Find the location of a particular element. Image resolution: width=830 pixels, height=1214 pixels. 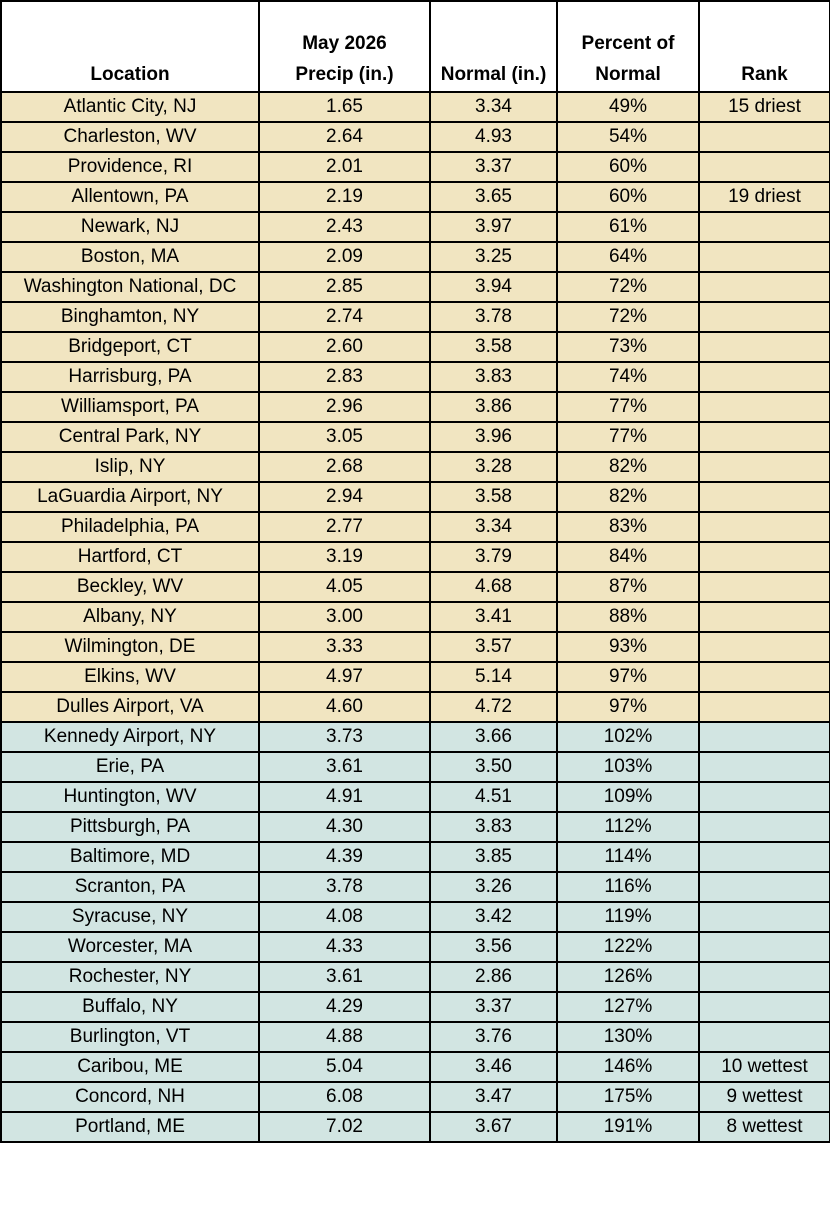

cell-normal: 3.65 is located at coordinates (493, 197).